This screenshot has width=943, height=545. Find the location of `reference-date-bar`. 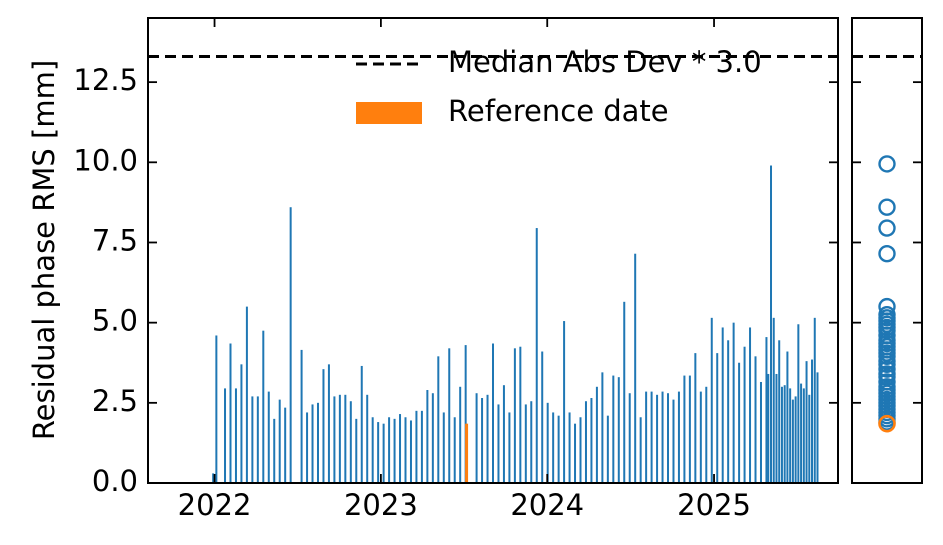

reference-date-bar is located at coordinates (467, 453).